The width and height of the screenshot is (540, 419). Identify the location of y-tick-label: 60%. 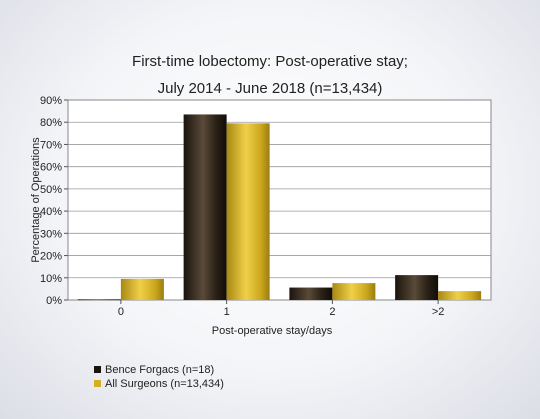
(51, 168).